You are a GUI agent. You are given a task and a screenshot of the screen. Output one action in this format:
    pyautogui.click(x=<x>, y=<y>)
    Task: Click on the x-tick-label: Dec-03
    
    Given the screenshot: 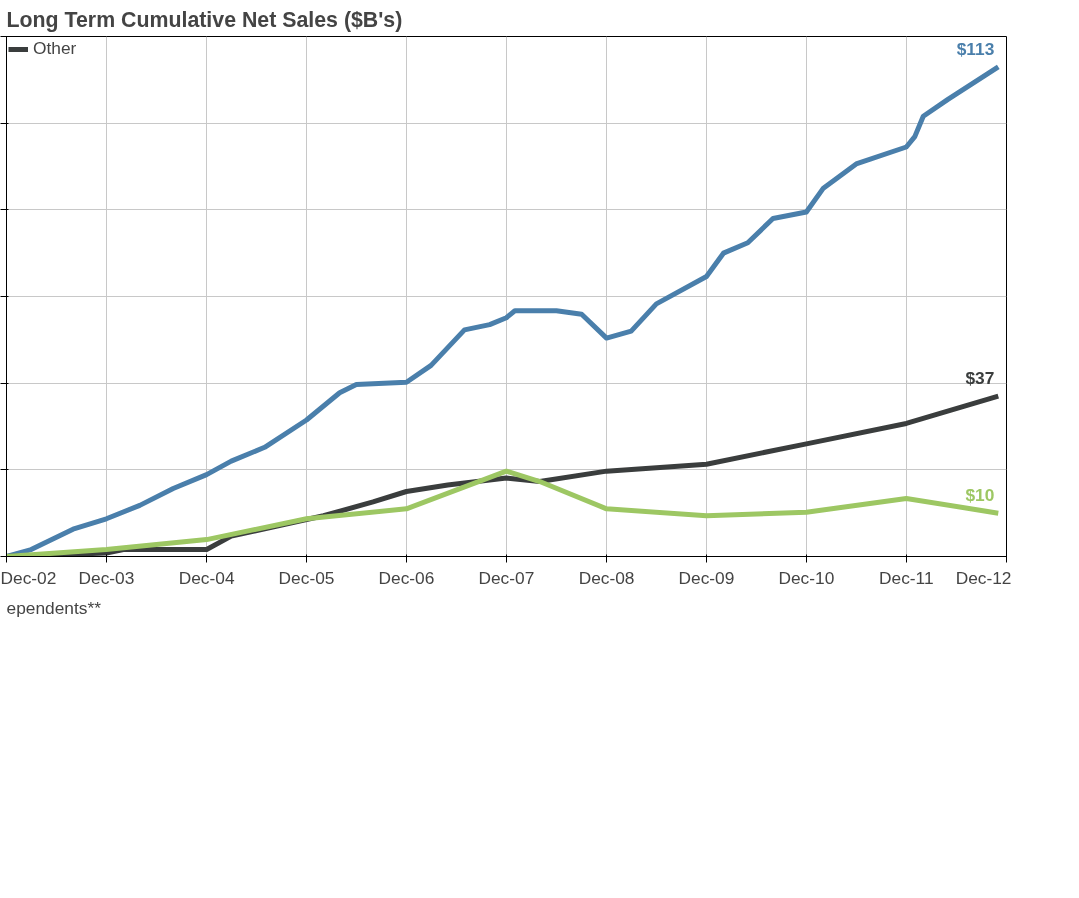 What is the action you would take?
    pyautogui.click(x=106, y=577)
    